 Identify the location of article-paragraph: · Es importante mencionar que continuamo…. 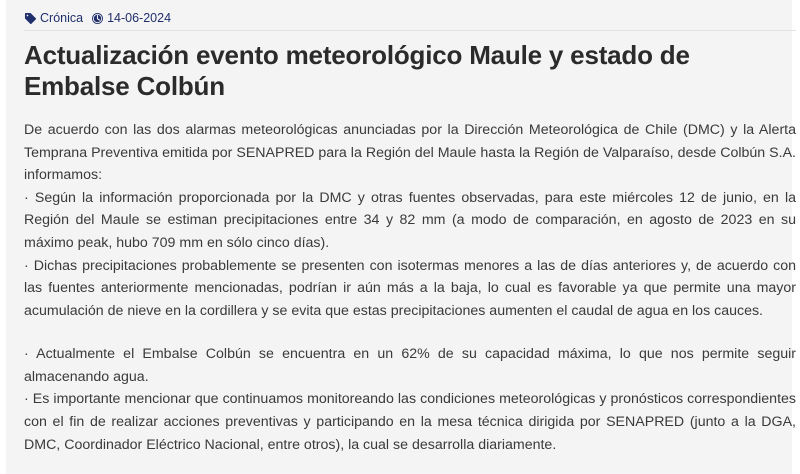
(410, 422).